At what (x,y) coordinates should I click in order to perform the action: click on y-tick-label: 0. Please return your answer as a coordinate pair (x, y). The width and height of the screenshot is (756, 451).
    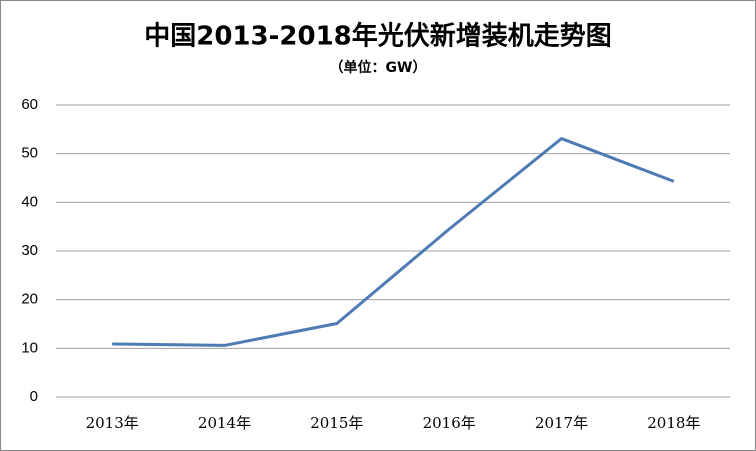
    Looking at the image, I should click on (34, 396).